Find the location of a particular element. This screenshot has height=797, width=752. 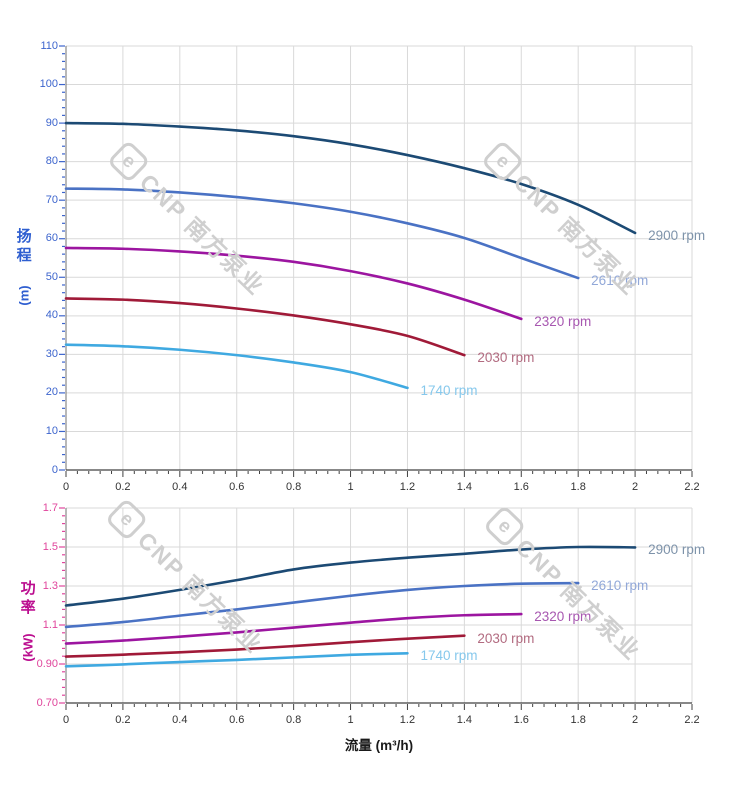

head-chart-y-ticks is located at coordinates (62, 258).